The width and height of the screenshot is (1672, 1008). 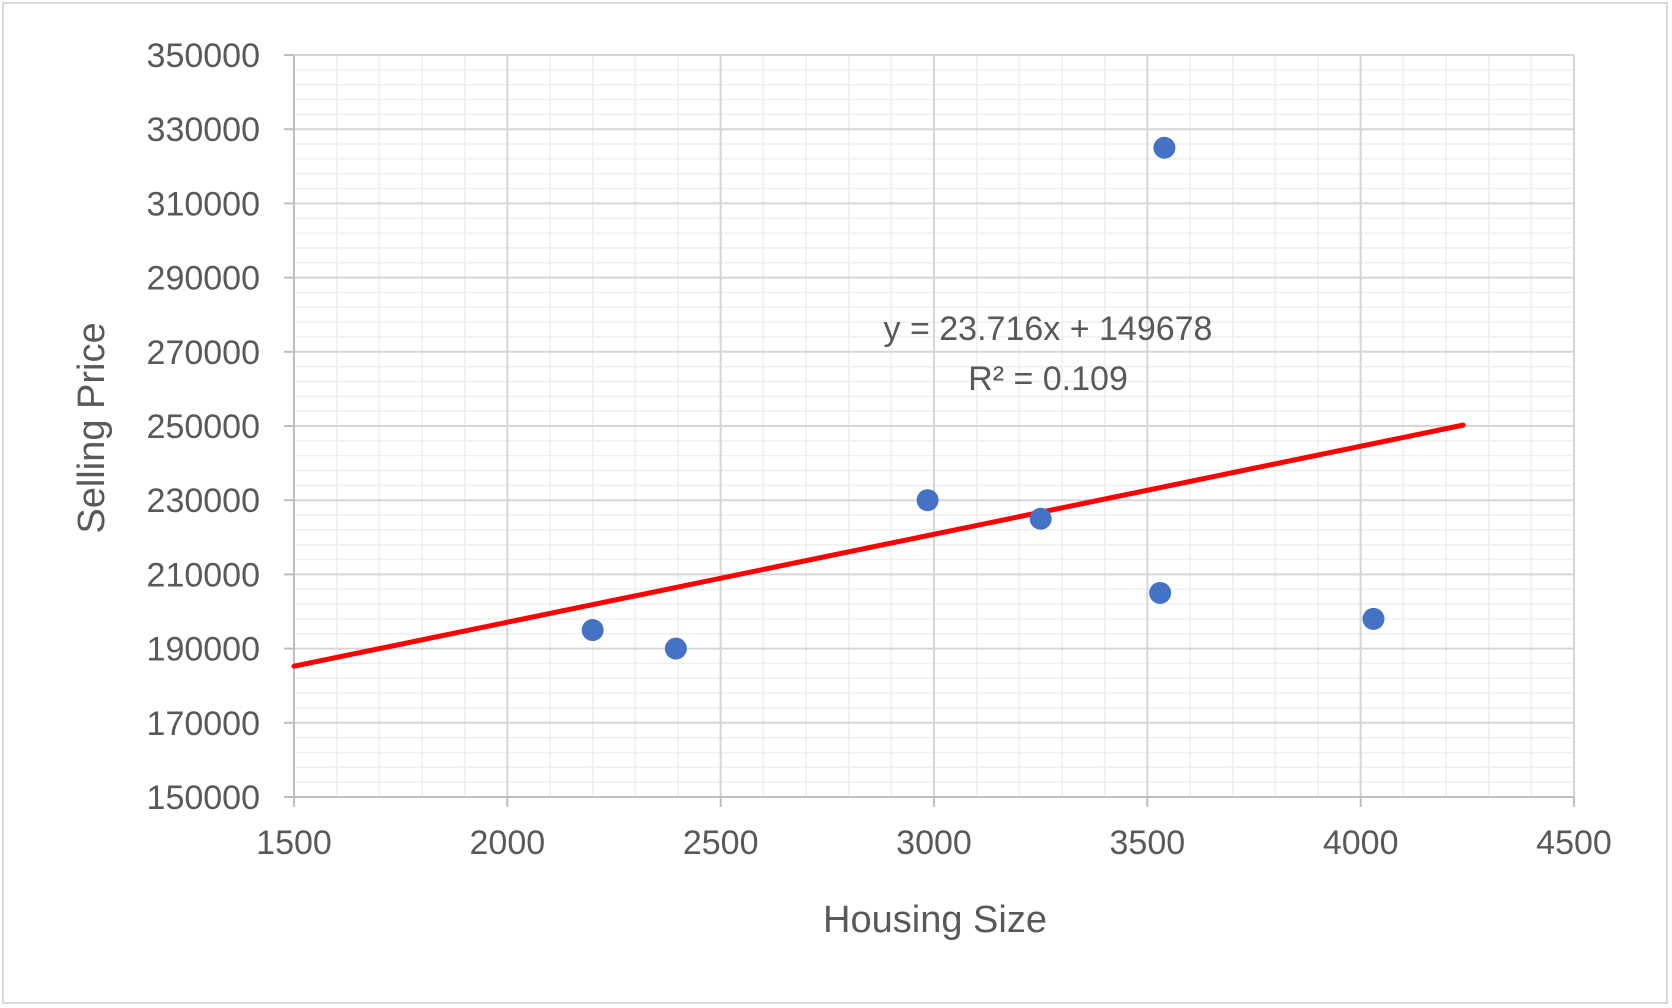 I want to click on x-tick-label: 4500, so click(x=1574, y=843).